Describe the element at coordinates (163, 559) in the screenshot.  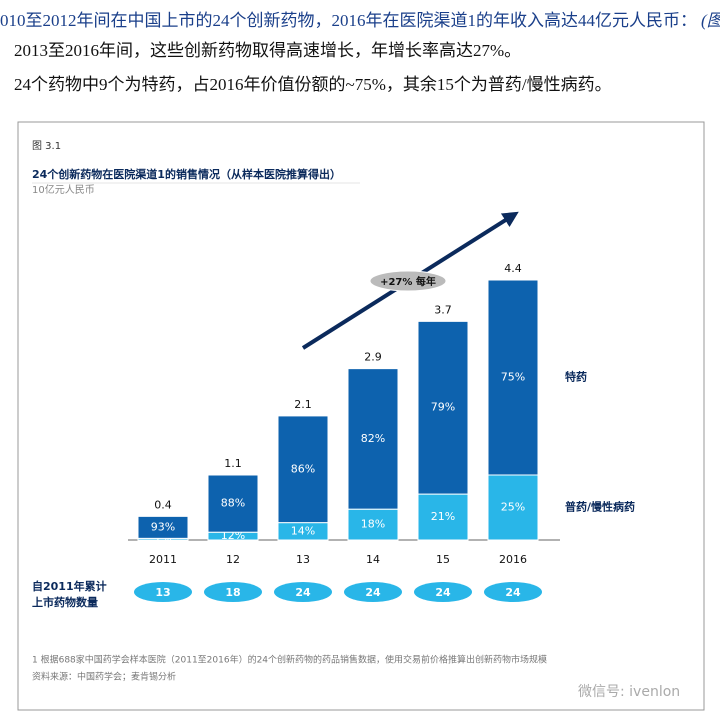
I see `x-tick-label: 2011` at that location.